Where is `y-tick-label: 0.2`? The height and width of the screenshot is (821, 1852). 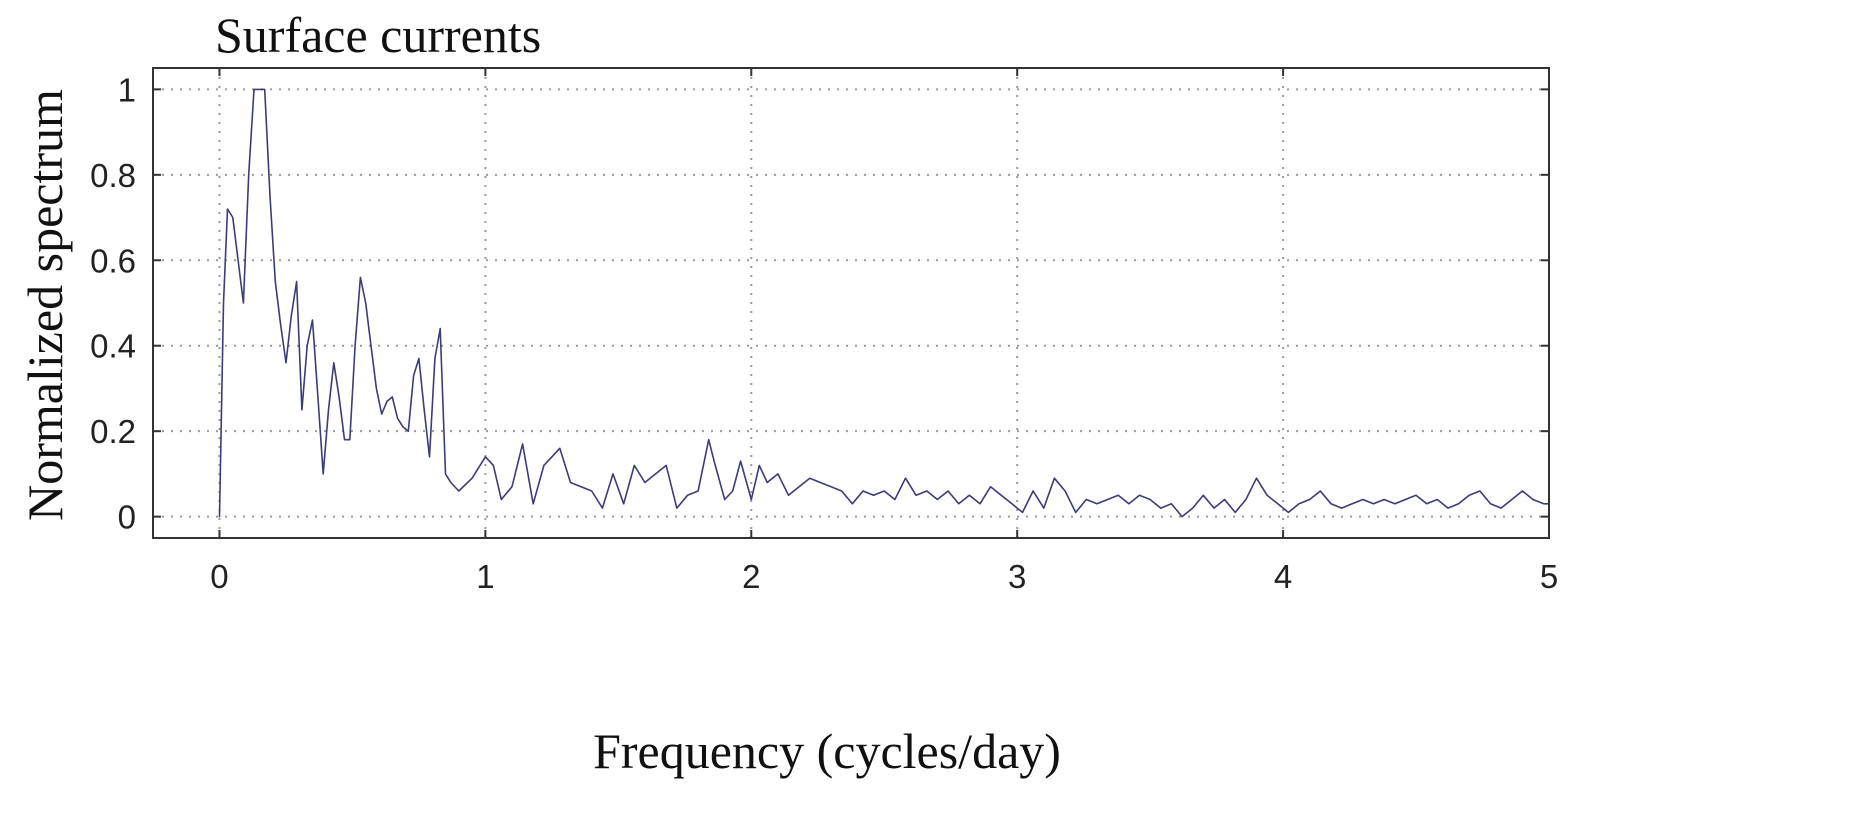
y-tick-label: 0.2 is located at coordinates (113, 431).